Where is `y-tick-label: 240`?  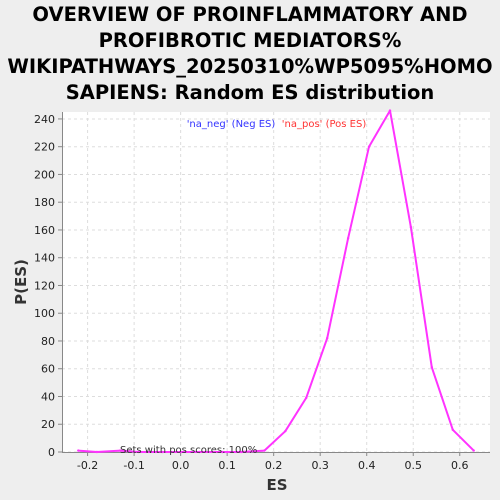 y-tick-label: 240 is located at coordinates (44, 119).